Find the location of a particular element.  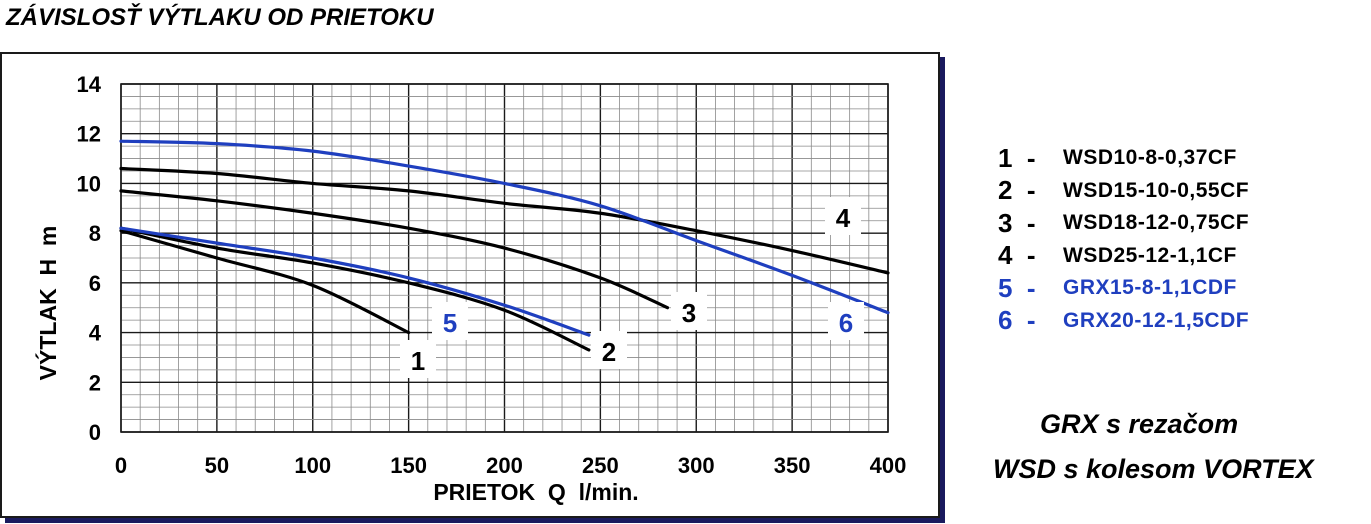

y-tick-label: 14 is located at coordinates (89, 84).